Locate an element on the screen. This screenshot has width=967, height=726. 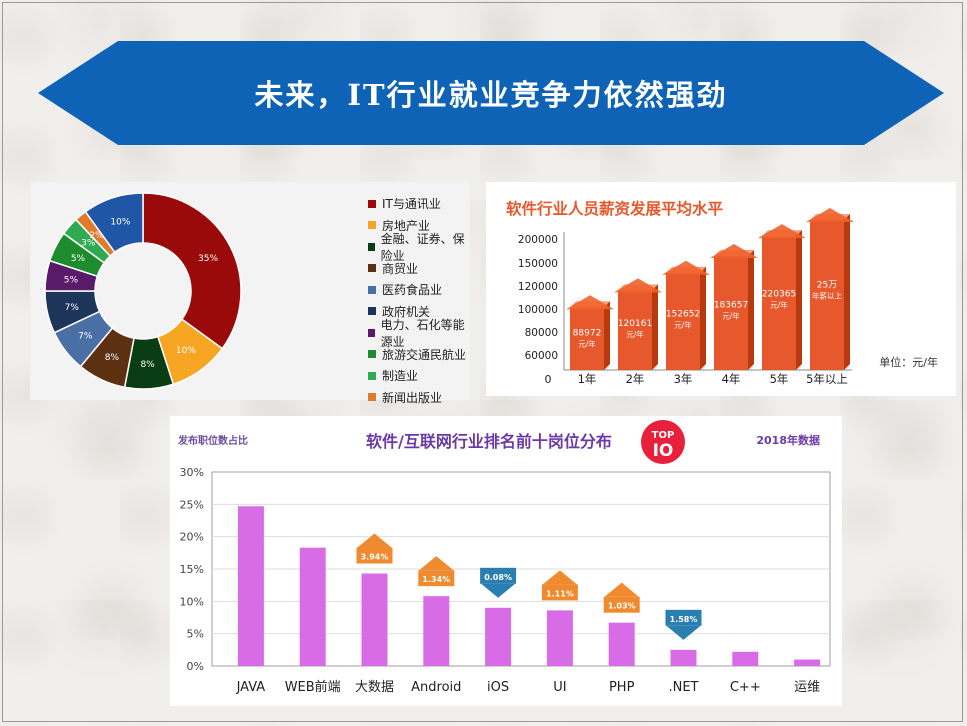
increase-arrow: 1.03% is located at coordinates (621, 597).